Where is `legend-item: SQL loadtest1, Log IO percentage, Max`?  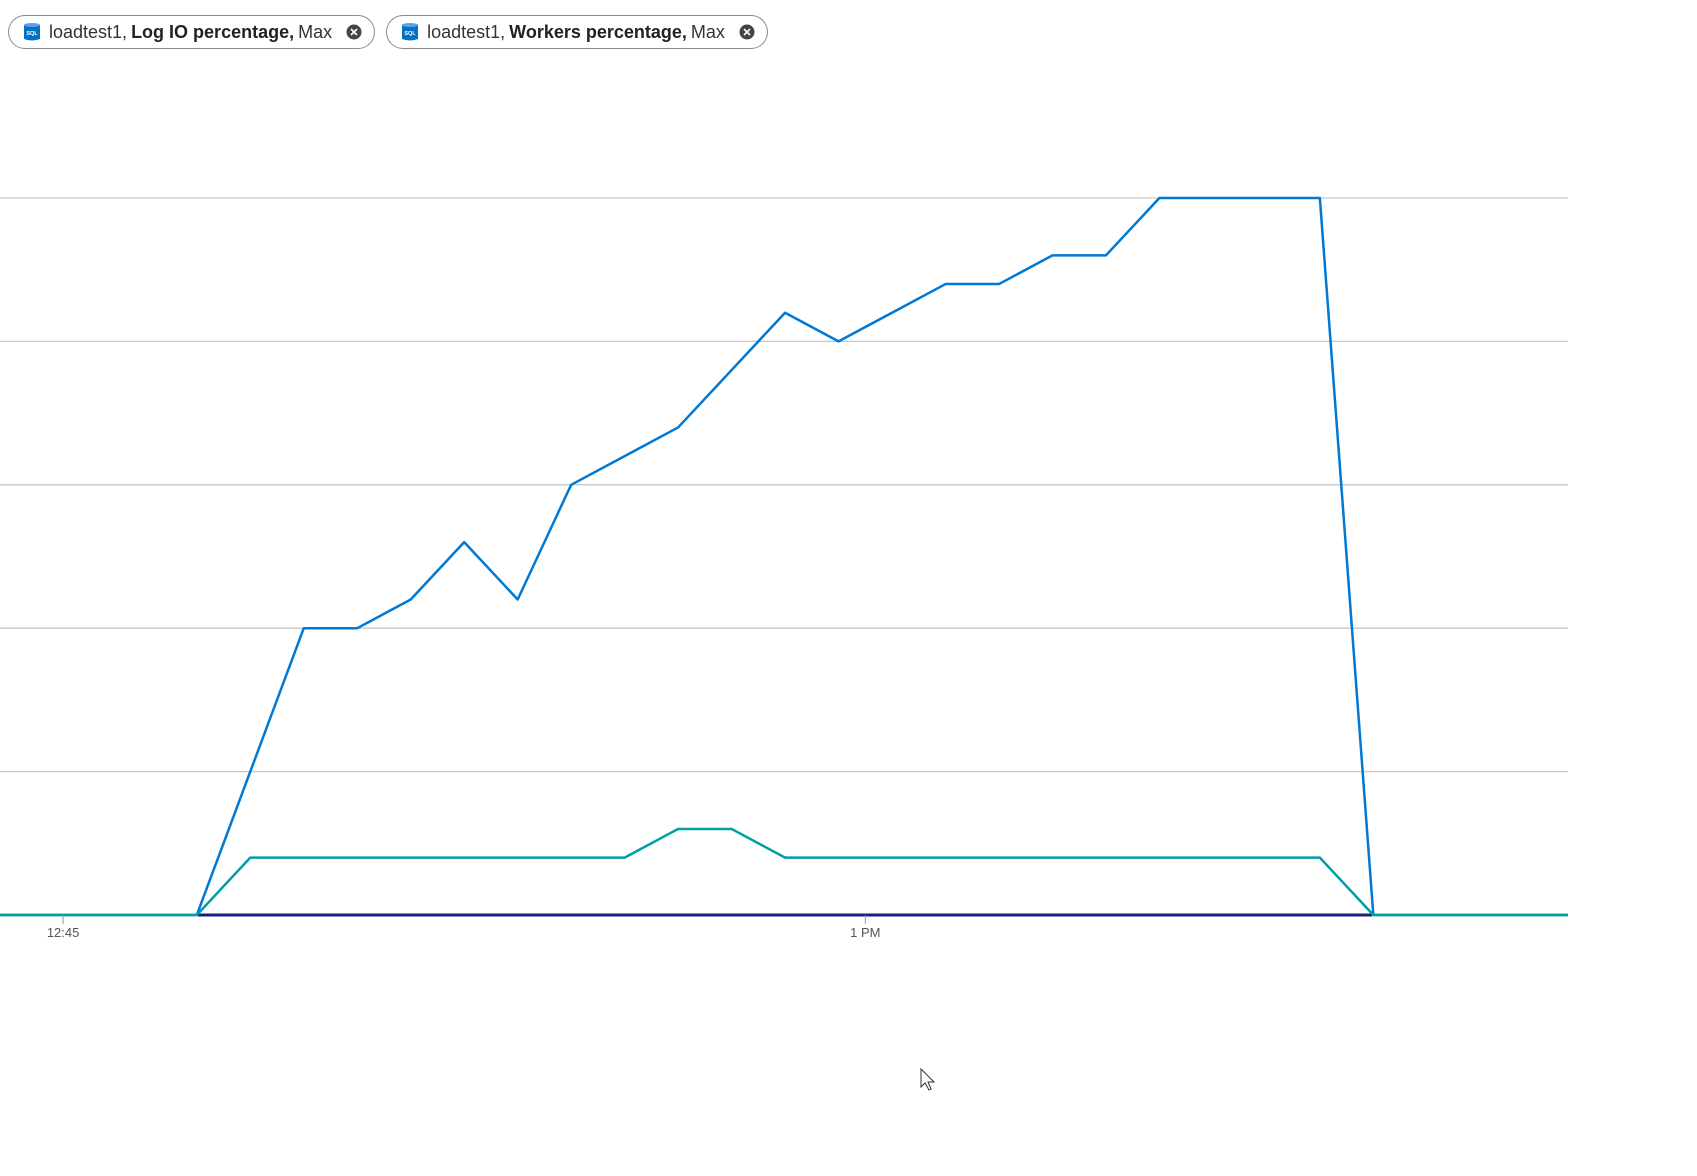
legend-item: SQL loadtest1, Log IO percentage, Max is located at coordinates (192, 32).